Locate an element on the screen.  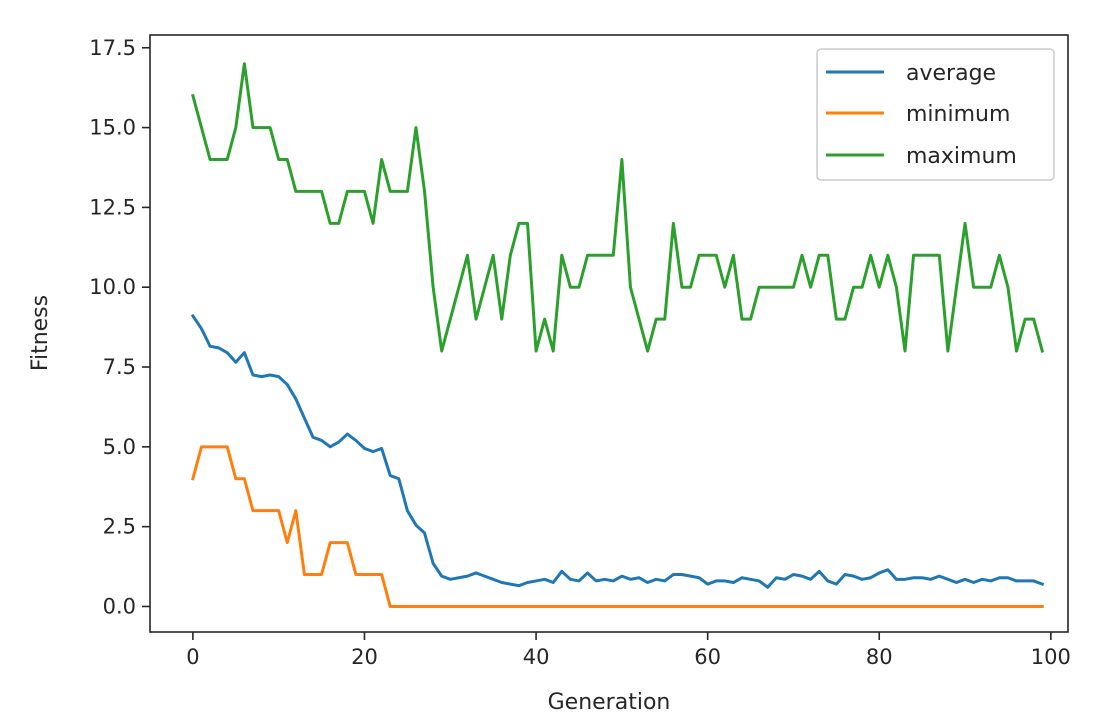
y-tick-label: 2.5 is located at coordinates (119, 527).